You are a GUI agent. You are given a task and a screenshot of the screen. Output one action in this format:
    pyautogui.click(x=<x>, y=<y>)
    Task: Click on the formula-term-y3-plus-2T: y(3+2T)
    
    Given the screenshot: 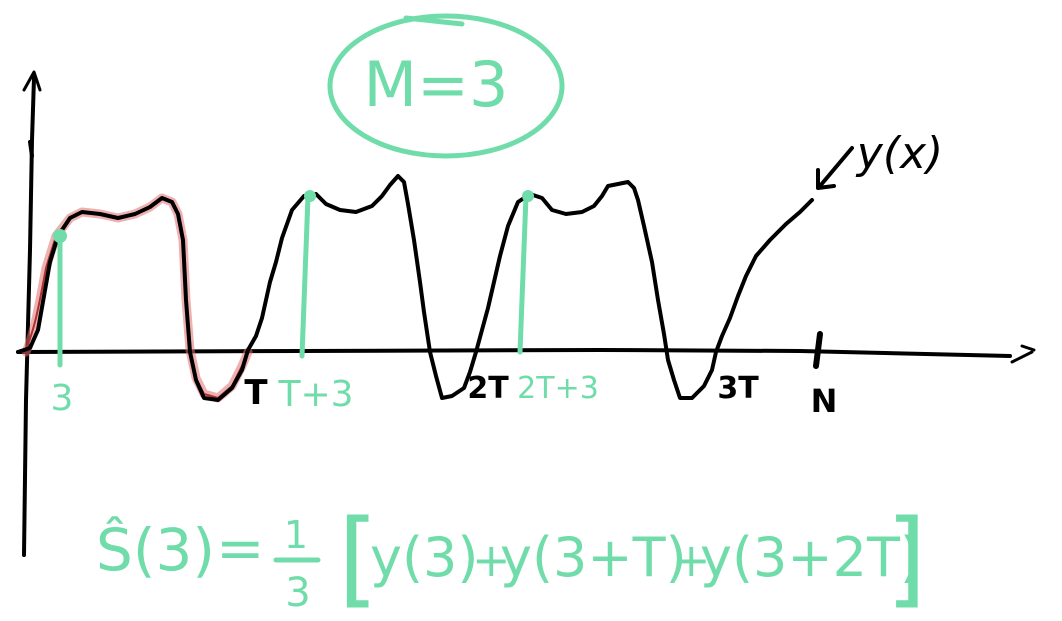 What is the action you would take?
    pyautogui.click(x=810, y=557)
    